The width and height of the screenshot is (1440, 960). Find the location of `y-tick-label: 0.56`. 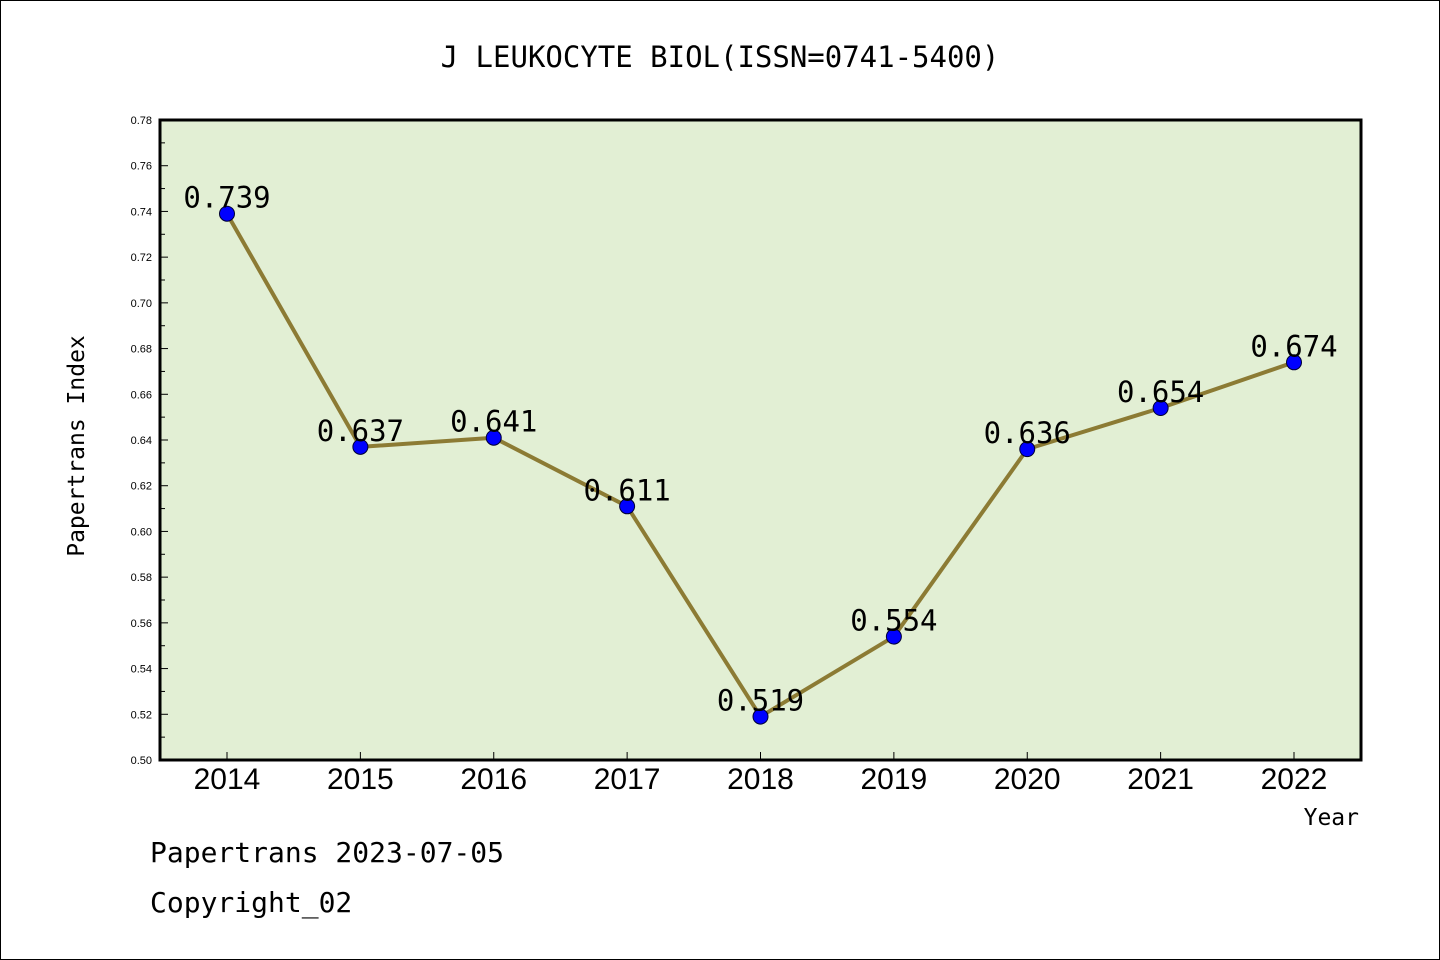

y-tick-label: 0.56 is located at coordinates (141, 624).